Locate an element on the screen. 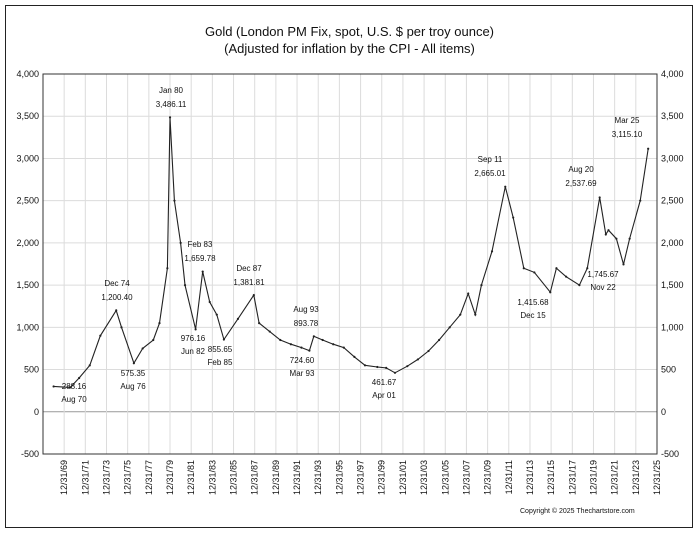 This screenshot has width=699, height=535. annotation-date: Jun 82 is located at coordinates (193, 351).